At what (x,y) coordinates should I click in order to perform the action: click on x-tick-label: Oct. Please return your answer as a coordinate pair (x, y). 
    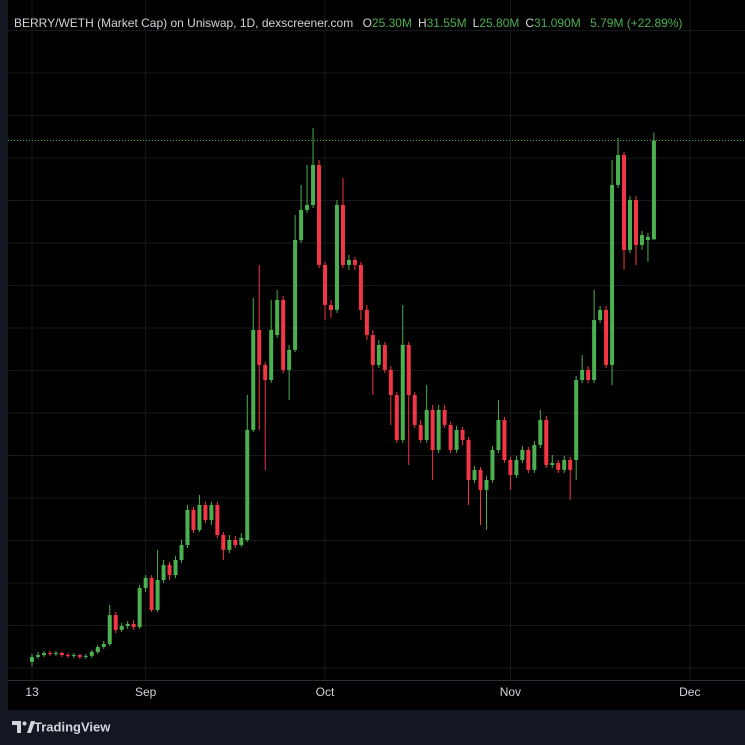
    Looking at the image, I should click on (325, 692).